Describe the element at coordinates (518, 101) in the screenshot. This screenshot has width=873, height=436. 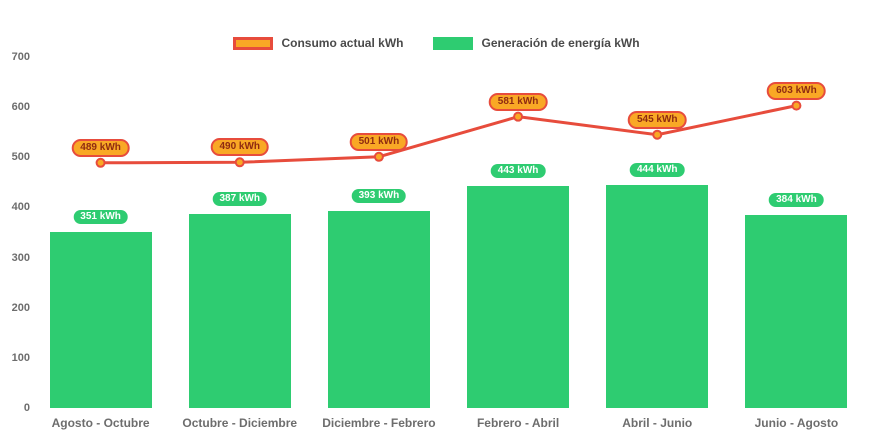
I see `line-value-label-4: 581 kWh` at that location.